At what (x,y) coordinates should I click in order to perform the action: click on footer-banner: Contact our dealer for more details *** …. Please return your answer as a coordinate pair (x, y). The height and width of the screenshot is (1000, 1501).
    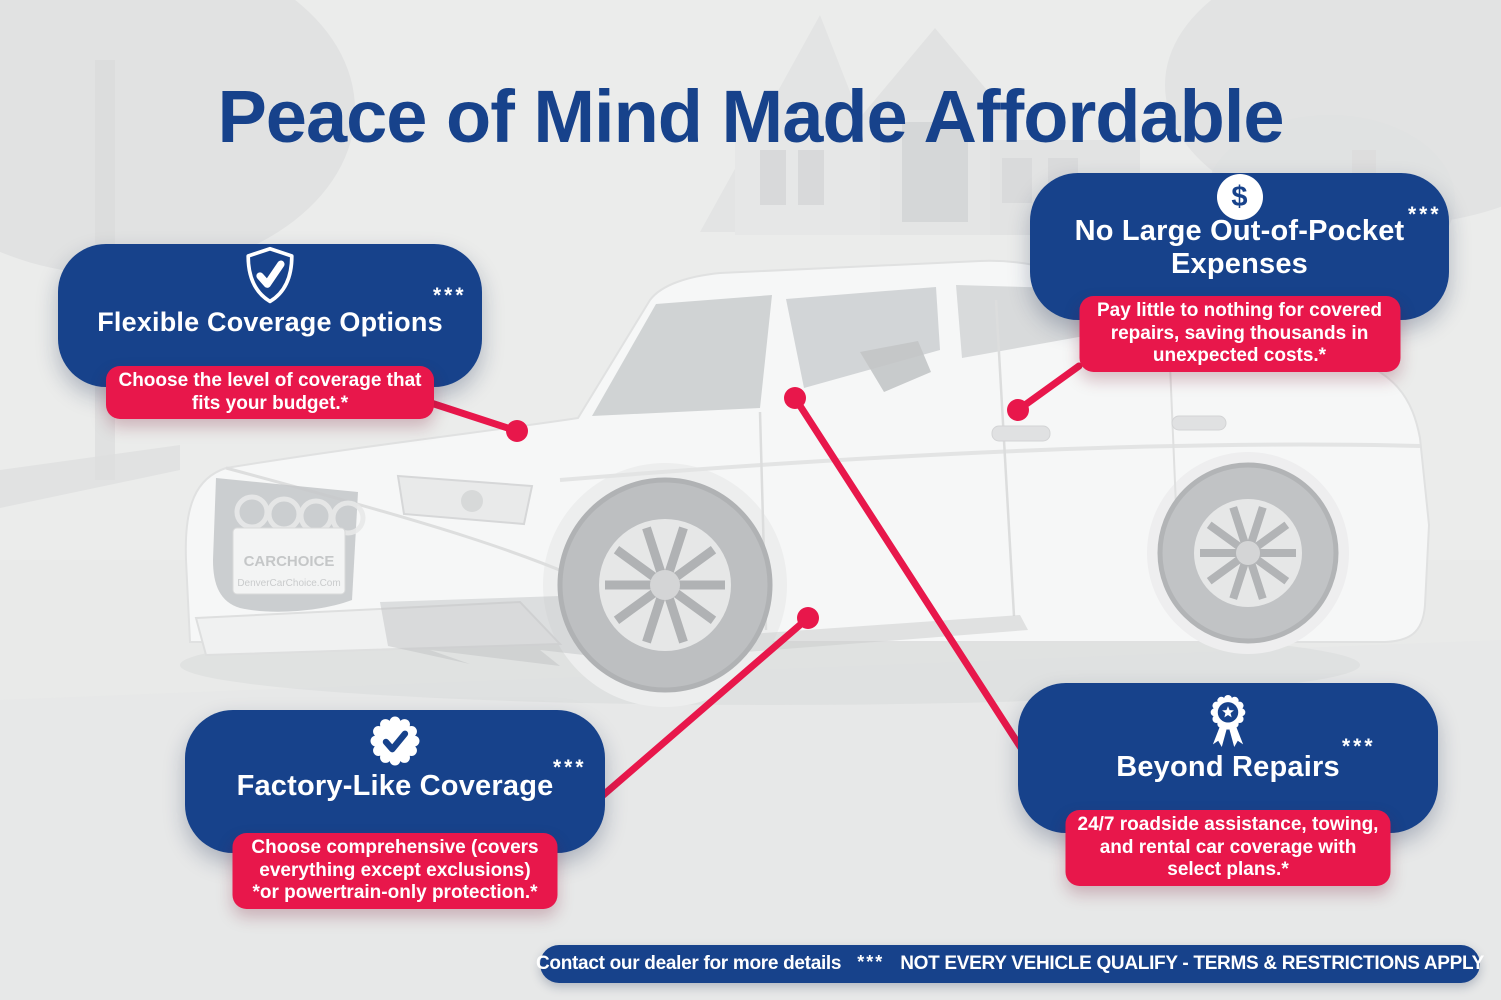
    Looking at the image, I should click on (1010, 964).